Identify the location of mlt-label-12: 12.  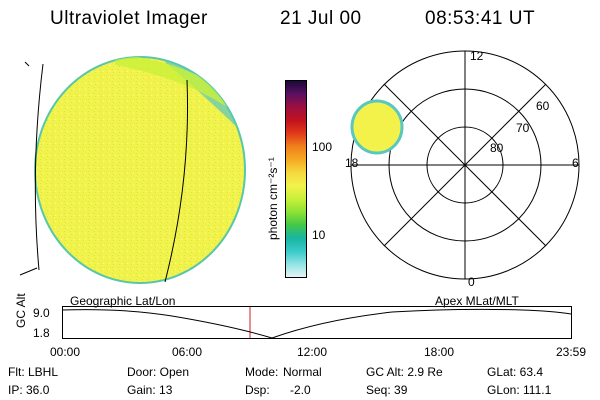
(477, 56).